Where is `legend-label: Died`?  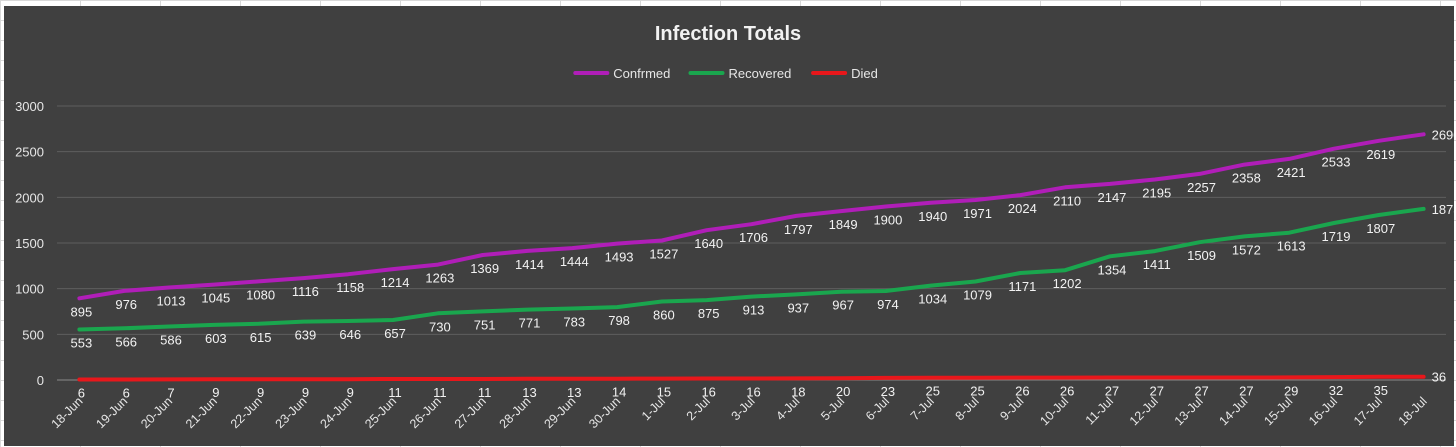
legend-label: Died is located at coordinates (864, 73).